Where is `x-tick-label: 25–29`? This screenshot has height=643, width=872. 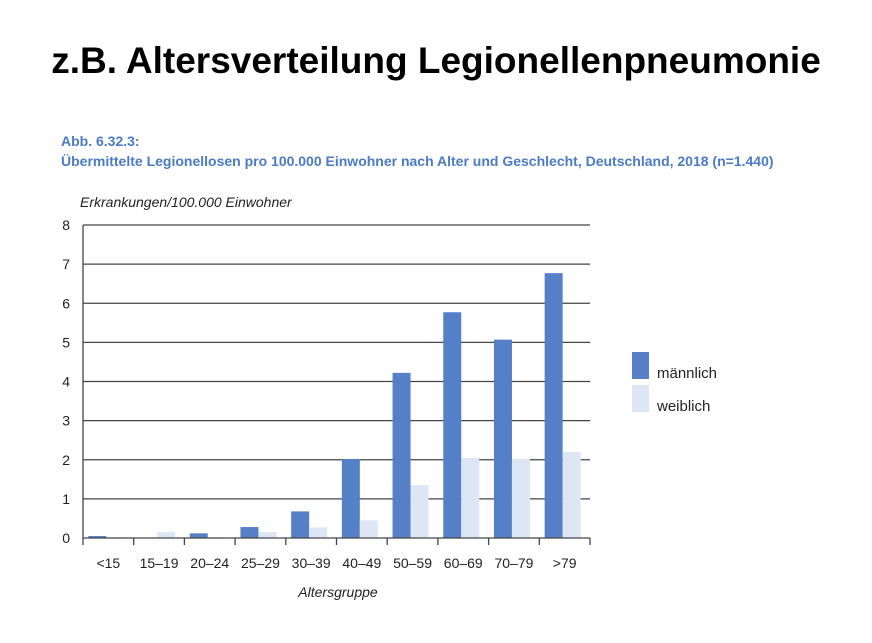 x-tick-label: 25–29 is located at coordinates (260, 563).